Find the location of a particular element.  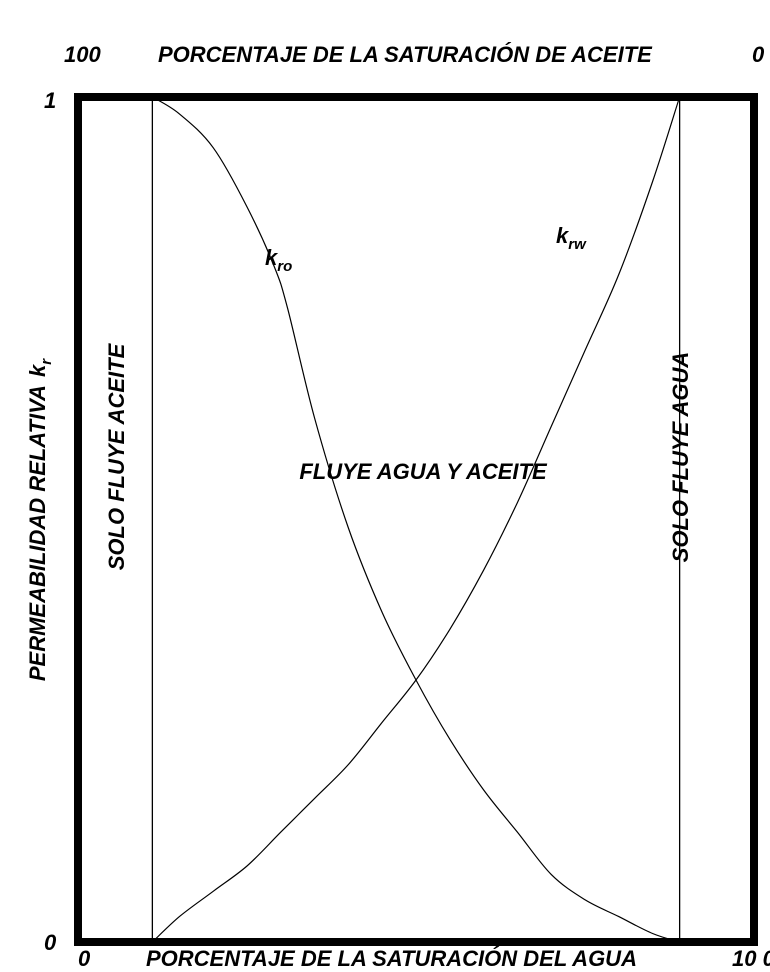

y-axis-symbol-sub: r is located at coordinates (46, 361).